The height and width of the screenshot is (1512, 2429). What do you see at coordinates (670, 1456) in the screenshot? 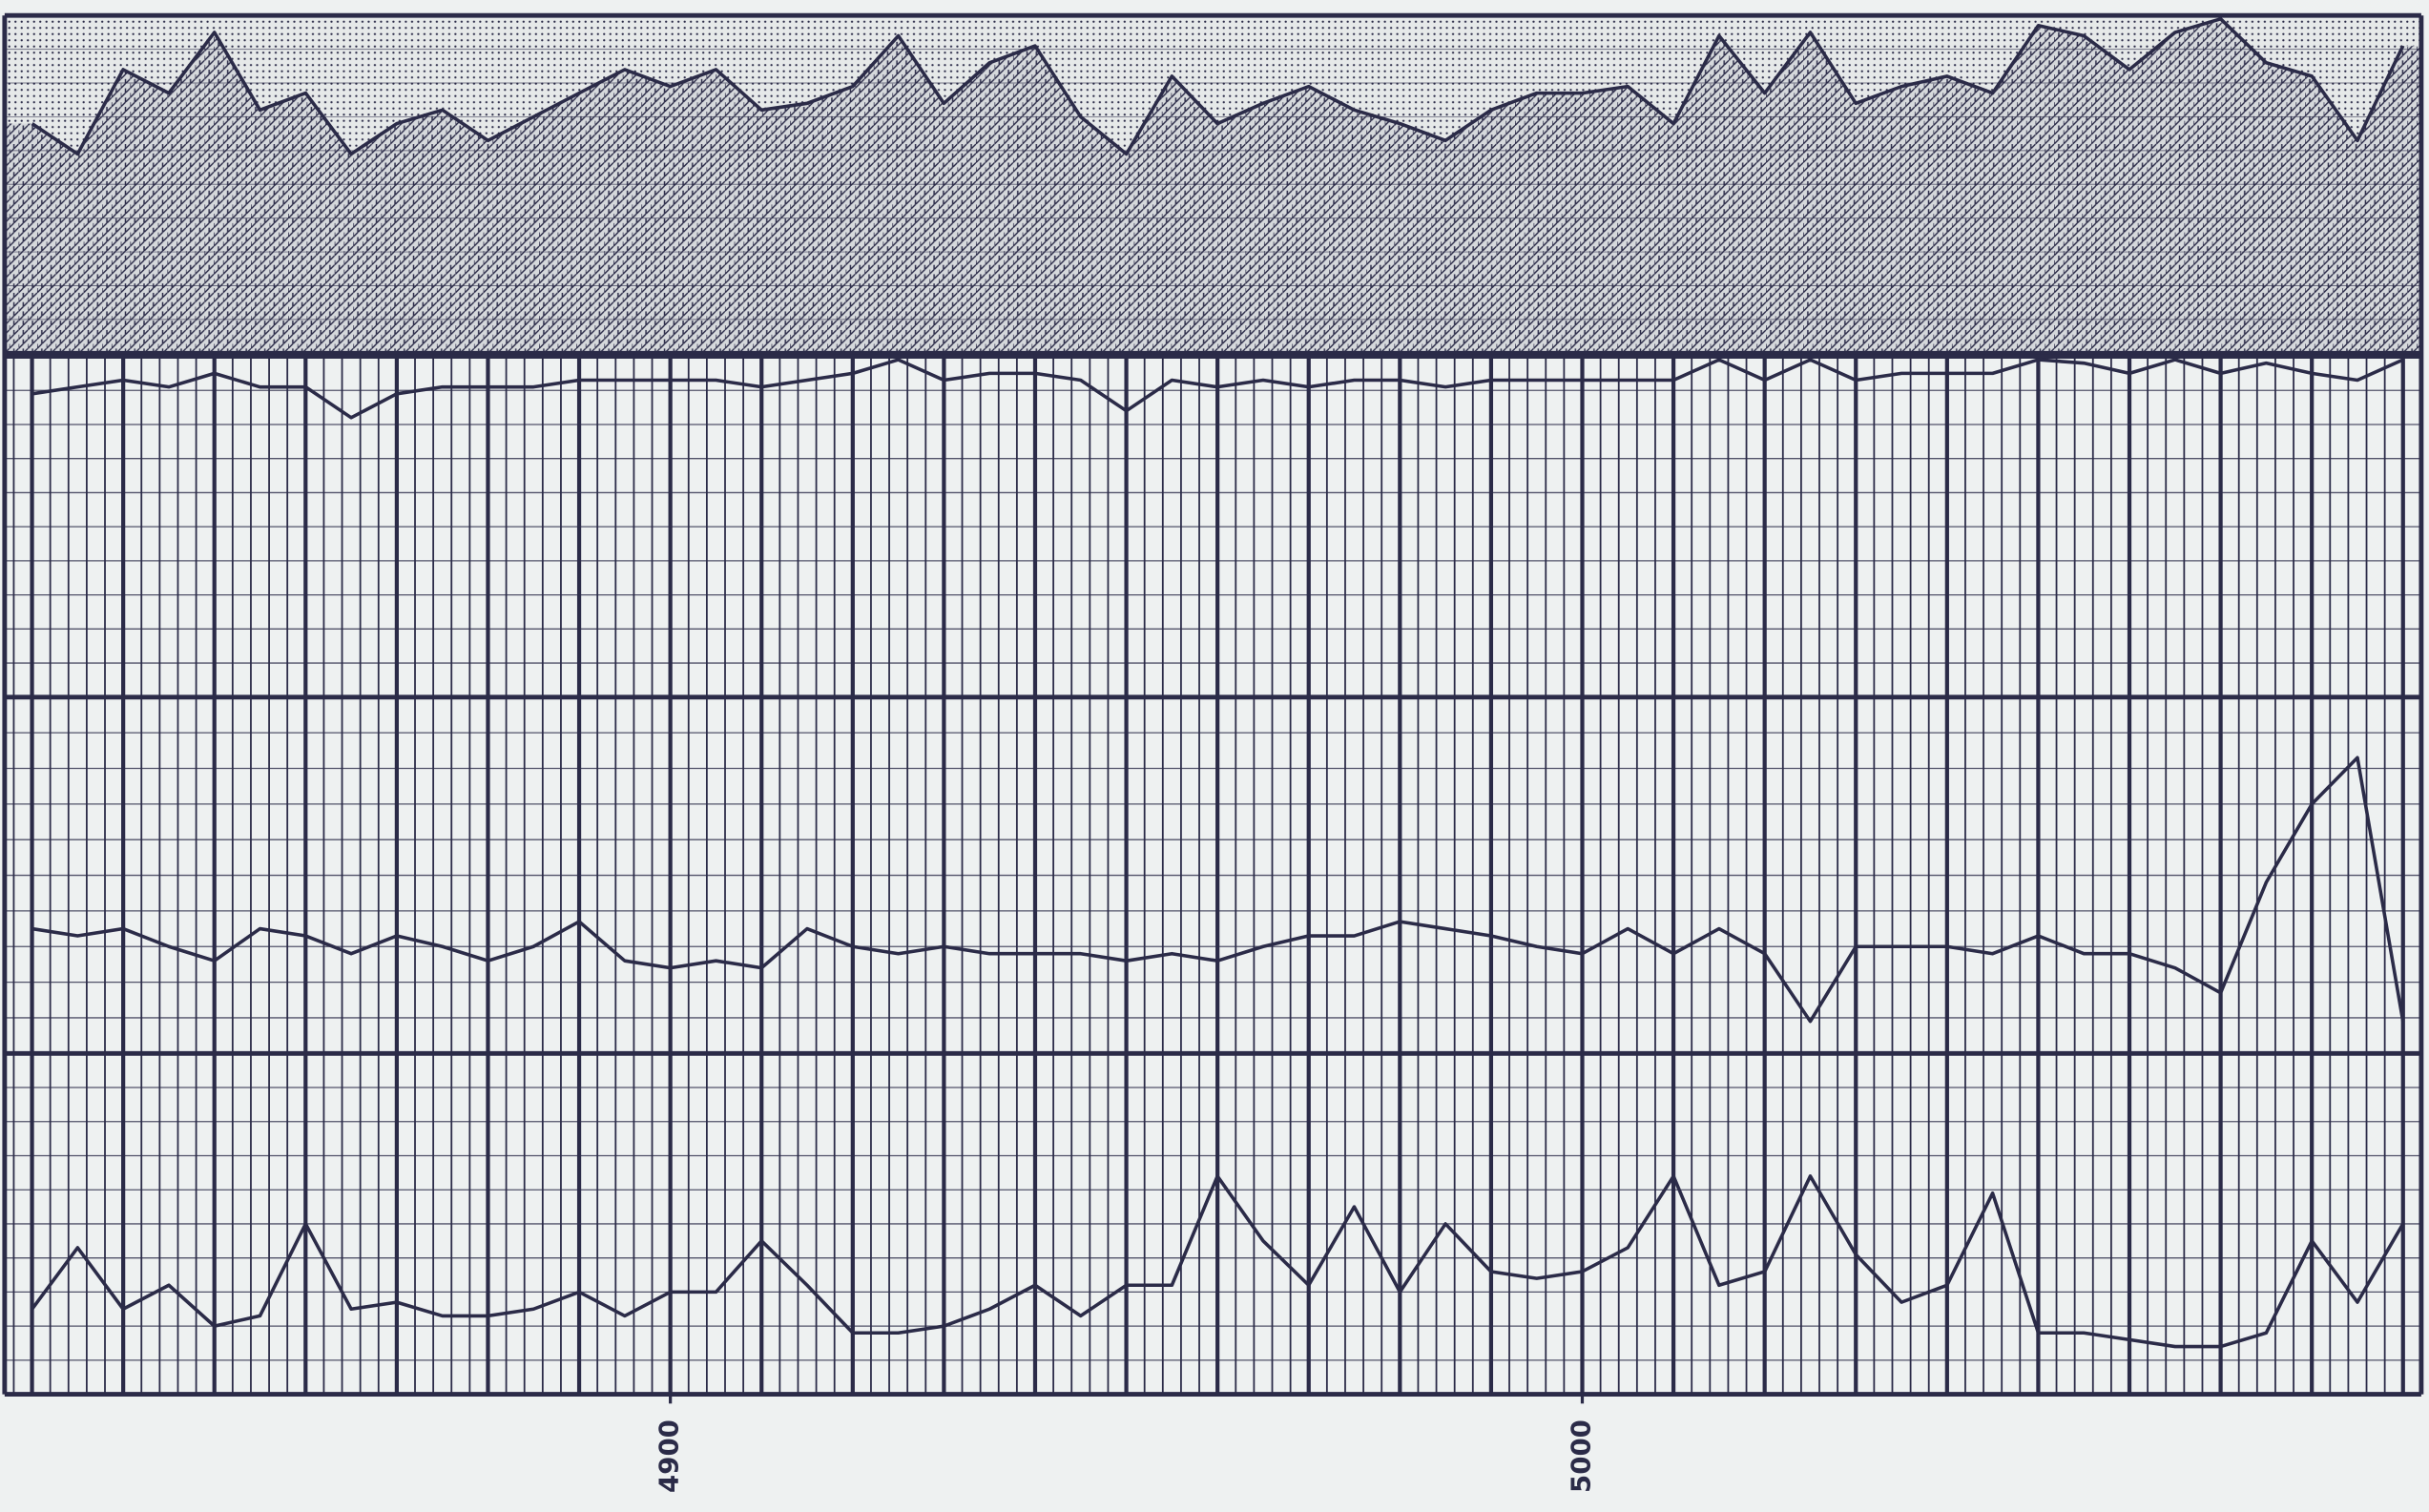
I see `depth-label: 4900` at bounding box center [670, 1456].